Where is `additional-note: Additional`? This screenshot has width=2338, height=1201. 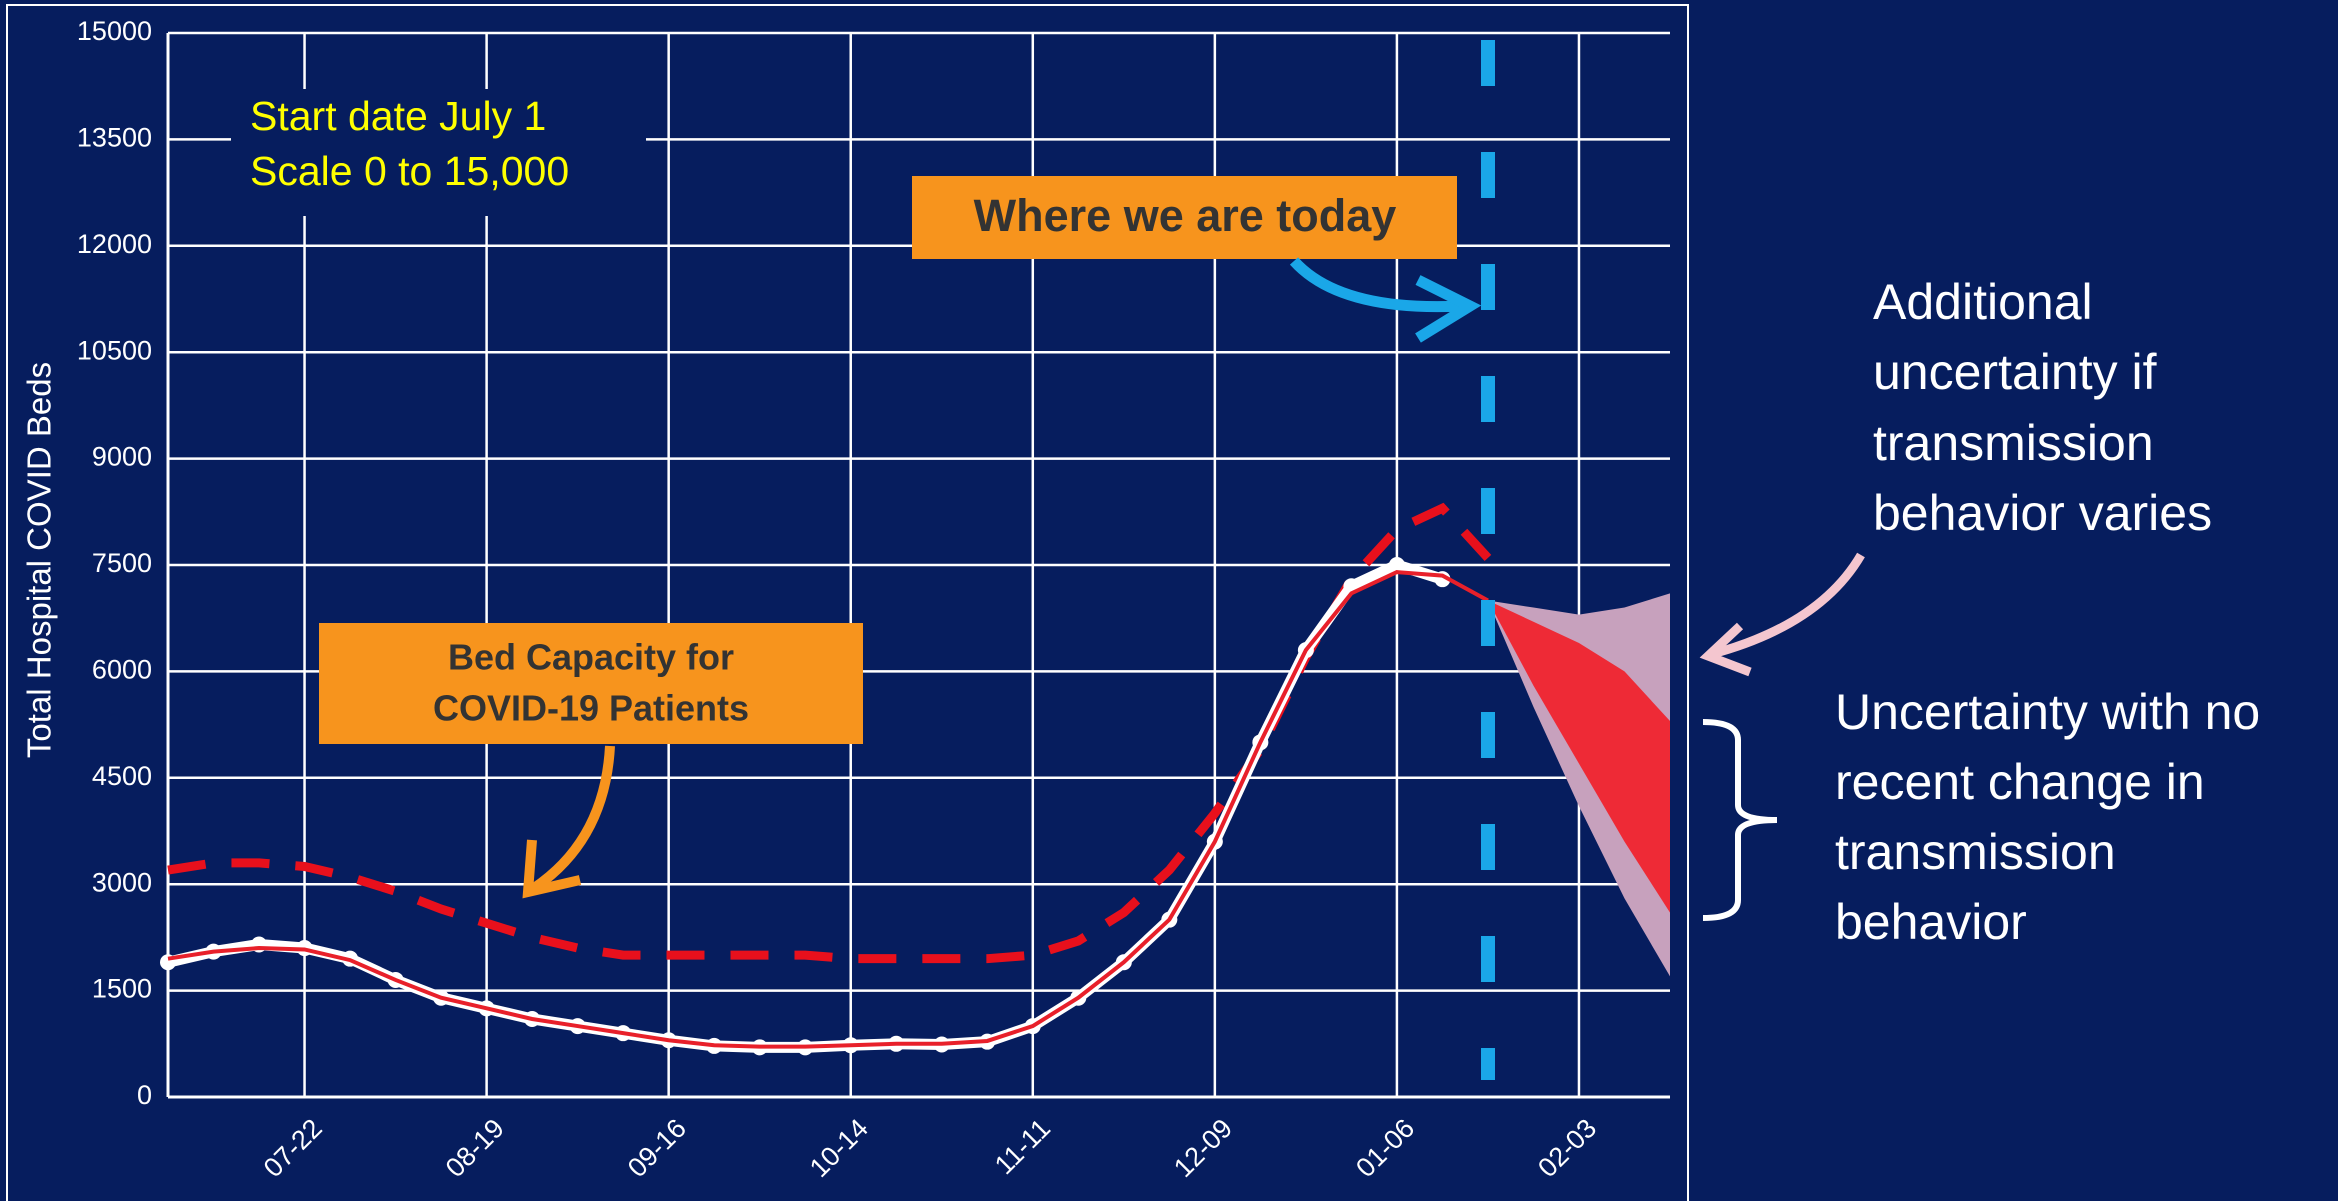 additional-note: Additional is located at coordinates (1983, 302).